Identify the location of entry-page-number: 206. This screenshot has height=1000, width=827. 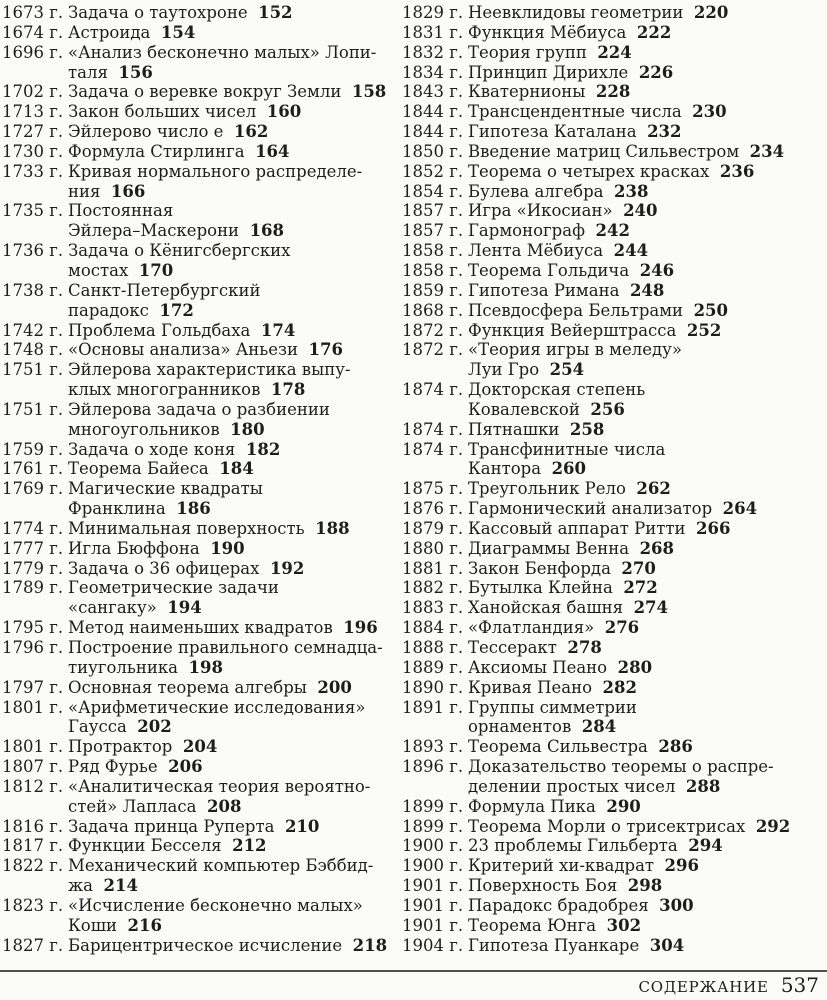
(185, 767).